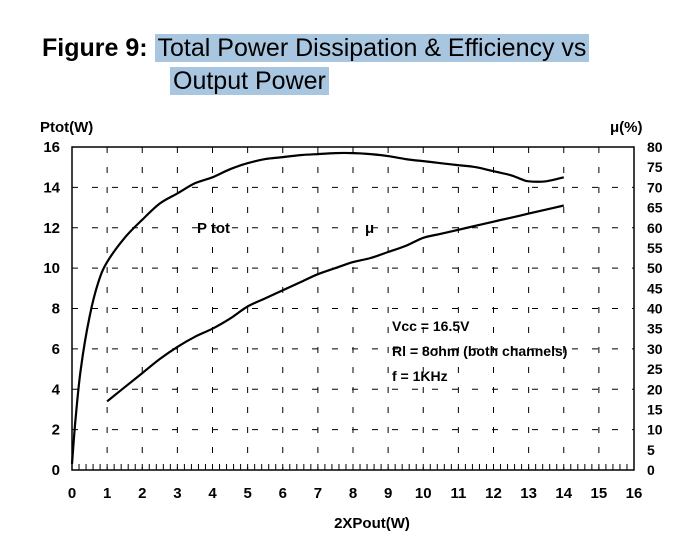  What do you see at coordinates (213, 228) in the screenshot?
I see `series-label-ptot: P tot` at bounding box center [213, 228].